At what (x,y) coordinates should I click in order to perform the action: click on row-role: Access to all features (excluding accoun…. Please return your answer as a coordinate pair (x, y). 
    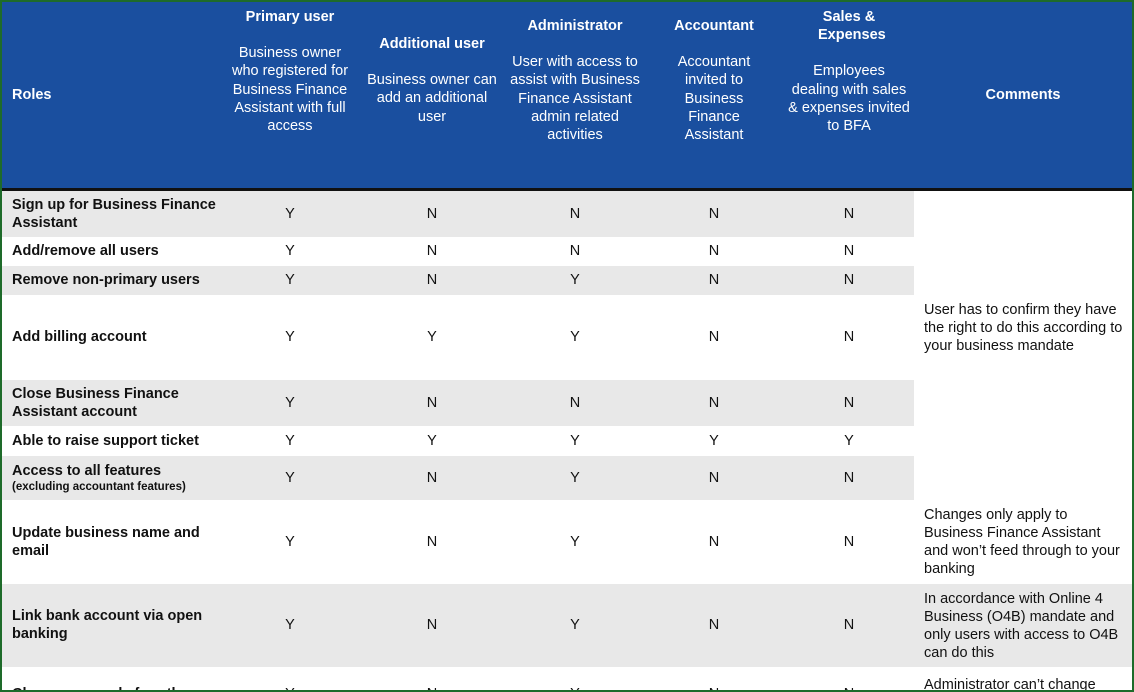
    Looking at the image, I should click on (112, 477).